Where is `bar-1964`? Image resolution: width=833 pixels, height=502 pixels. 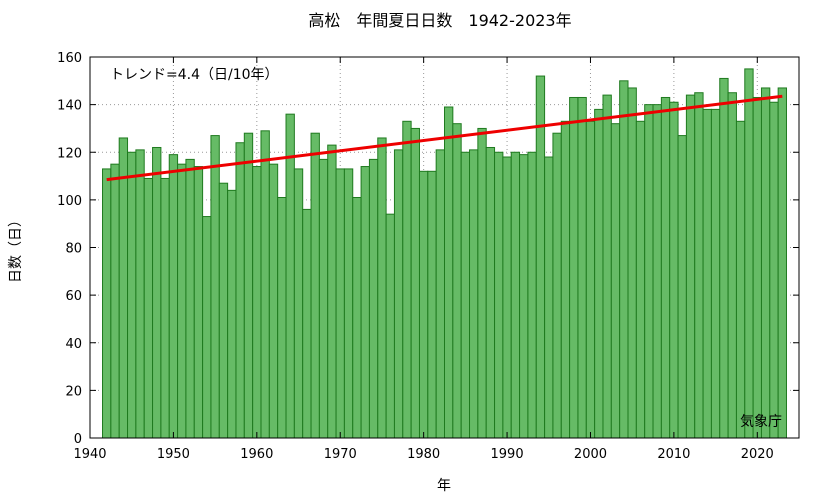
bar-1964 is located at coordinates (290, 276).